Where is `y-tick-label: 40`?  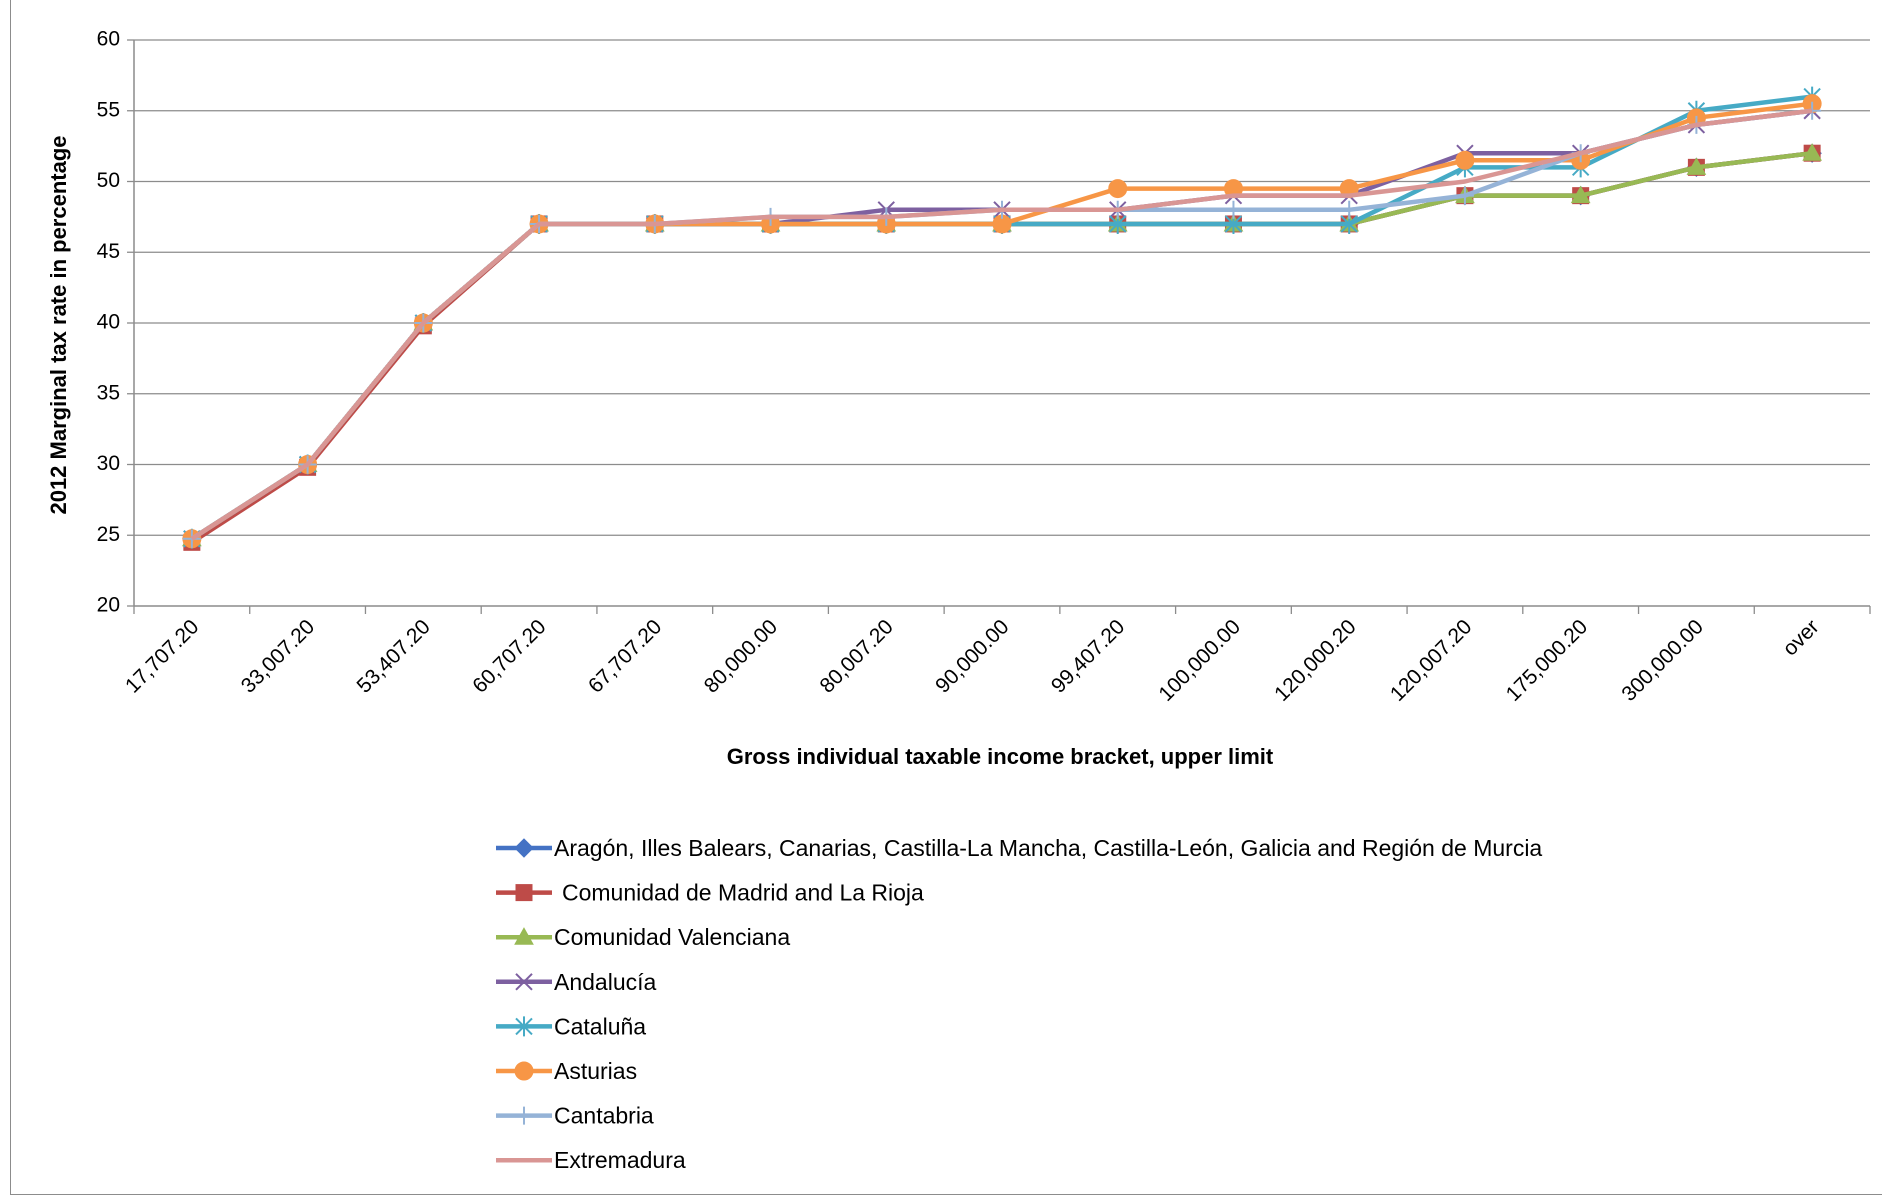
y-tick-label: 40 is located at coordinates (108, 322).